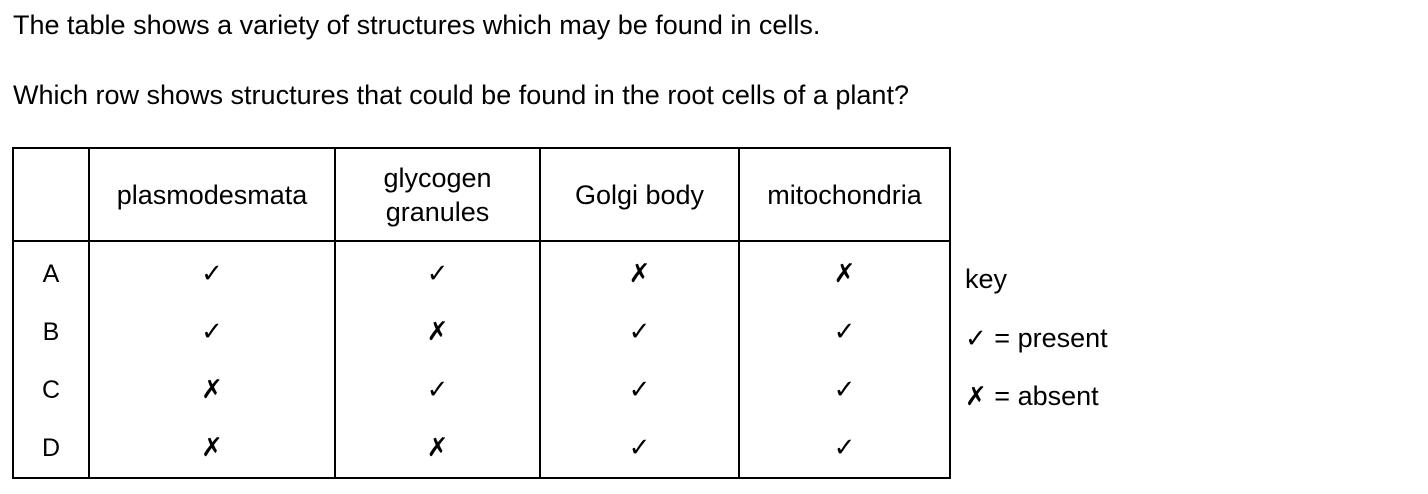  I want to click on row-label: B, so click(51, 332).